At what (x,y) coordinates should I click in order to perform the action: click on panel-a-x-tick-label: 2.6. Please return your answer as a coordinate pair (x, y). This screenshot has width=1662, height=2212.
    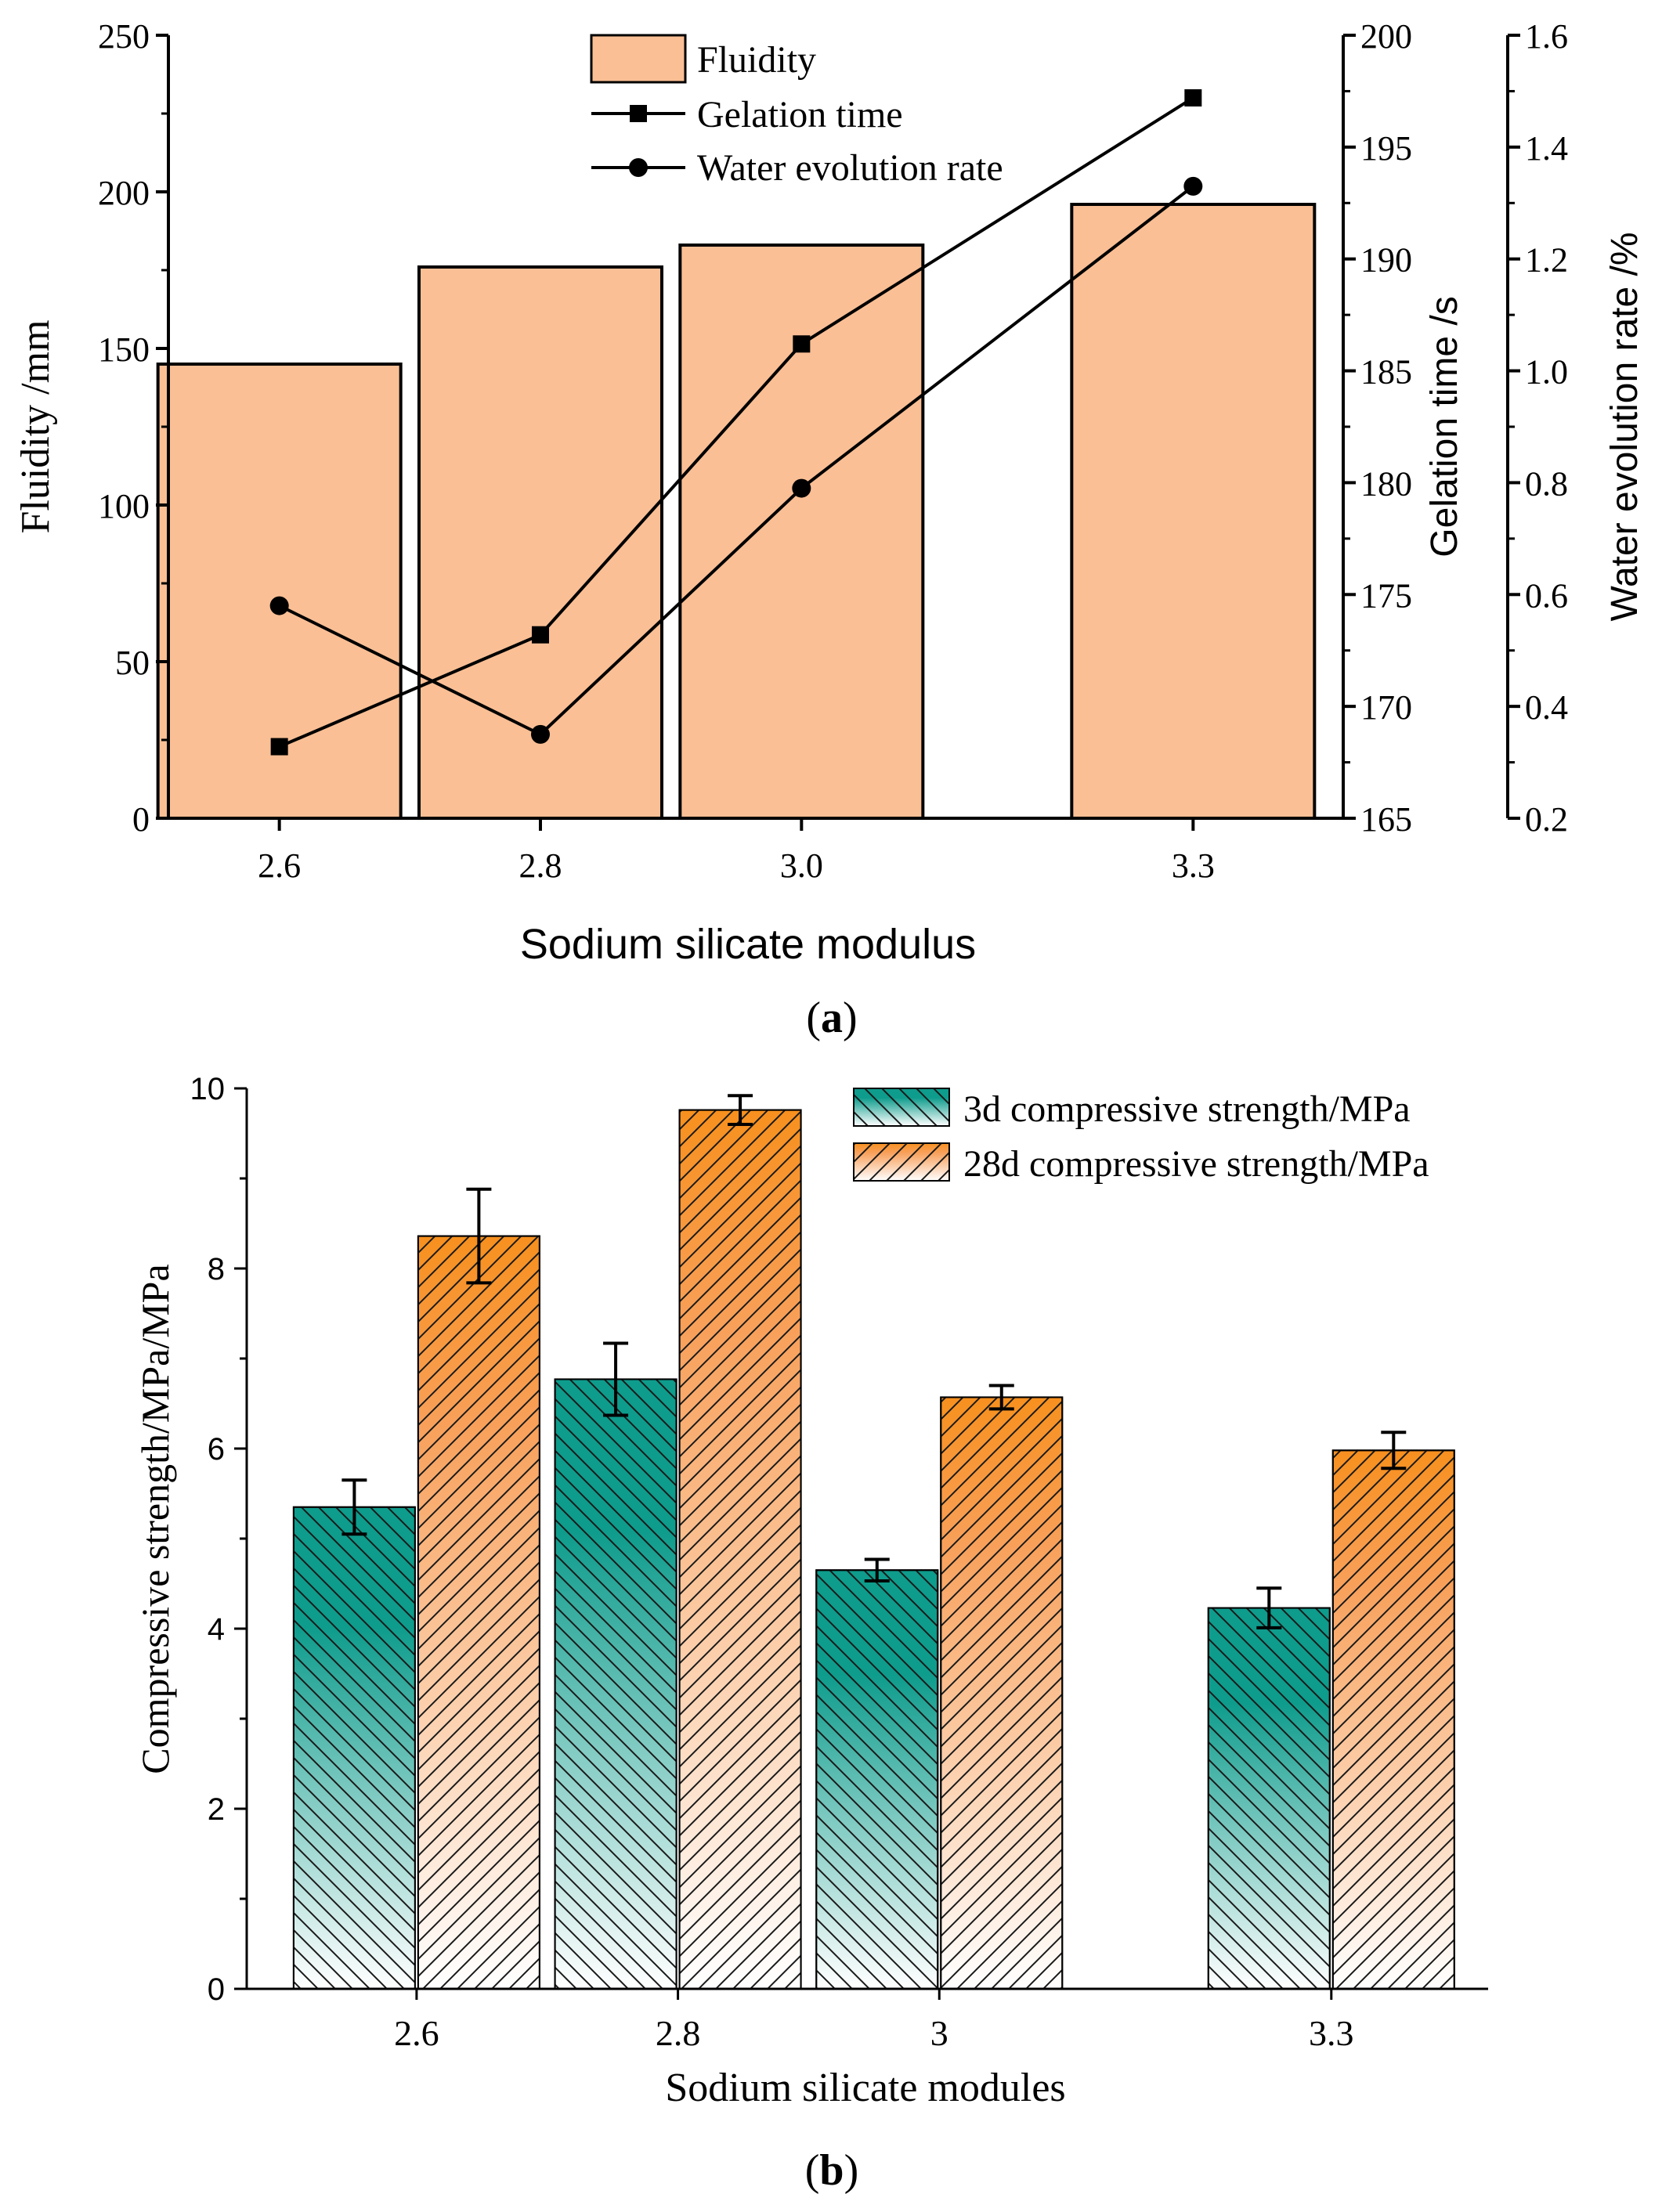
    Looking at the image, I should click on (279, 866).